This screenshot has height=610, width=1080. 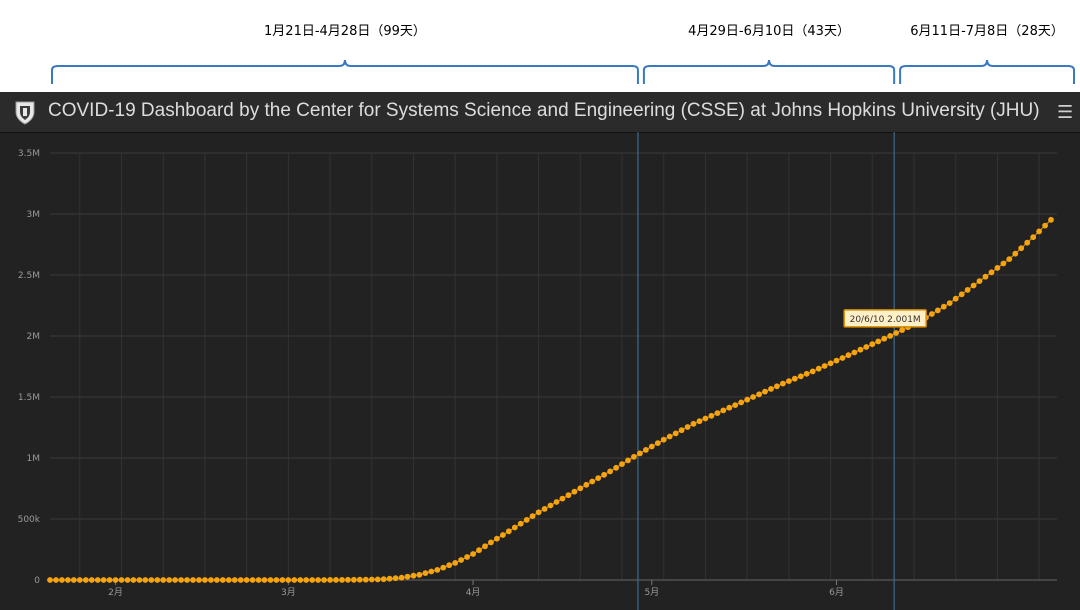 What do you see at coordinates (115, 592) in the screenshot?
I see `x-tick-label: 2月` at bounding box center [115, 592].